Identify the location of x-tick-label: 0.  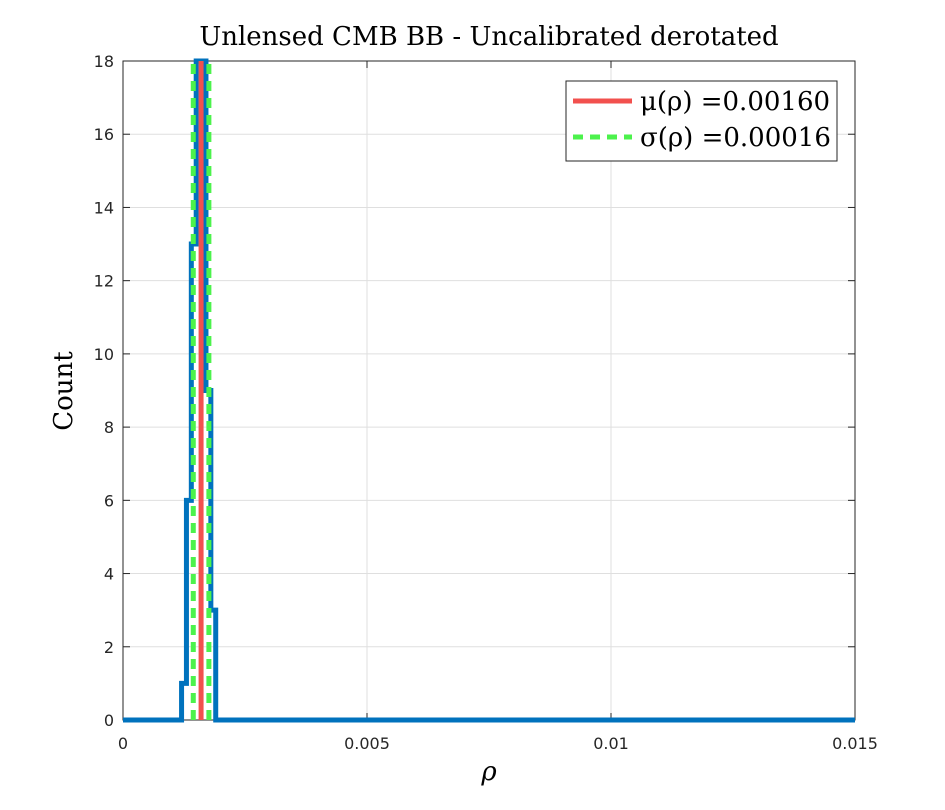
(123, 743).